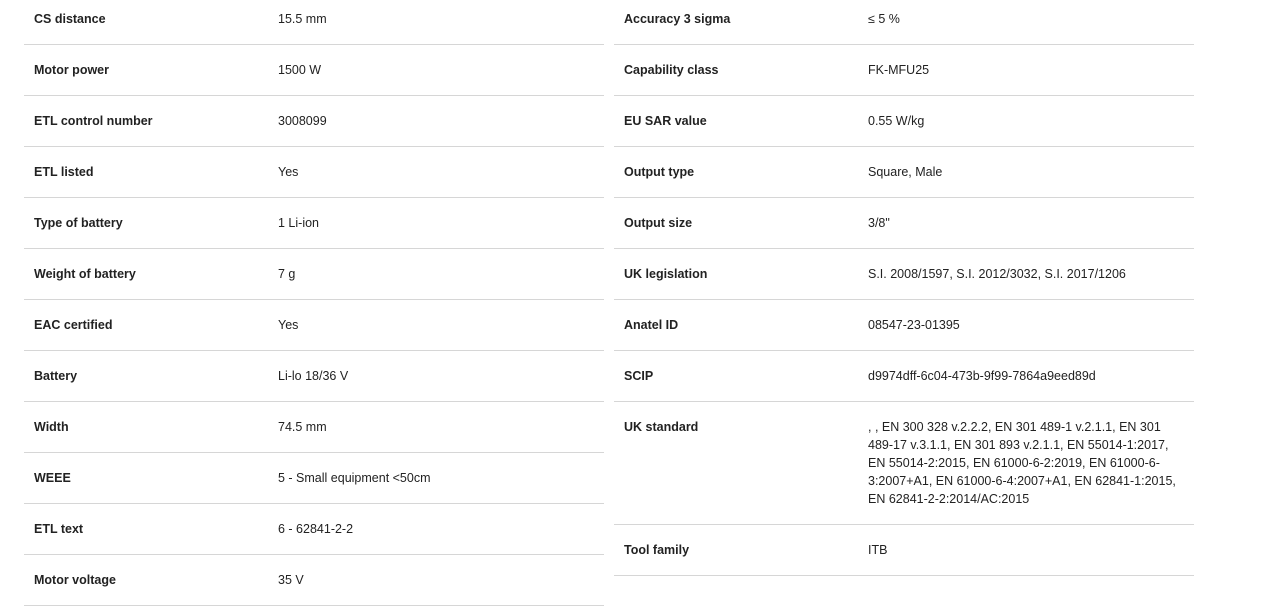 The height and width of the screenshot is (606, 1267). What do you see at coordinates (354, 478) in the screenshot?
I see `spec-value: 5 - Small equipment <50cm` at bounding box center [354, 478].